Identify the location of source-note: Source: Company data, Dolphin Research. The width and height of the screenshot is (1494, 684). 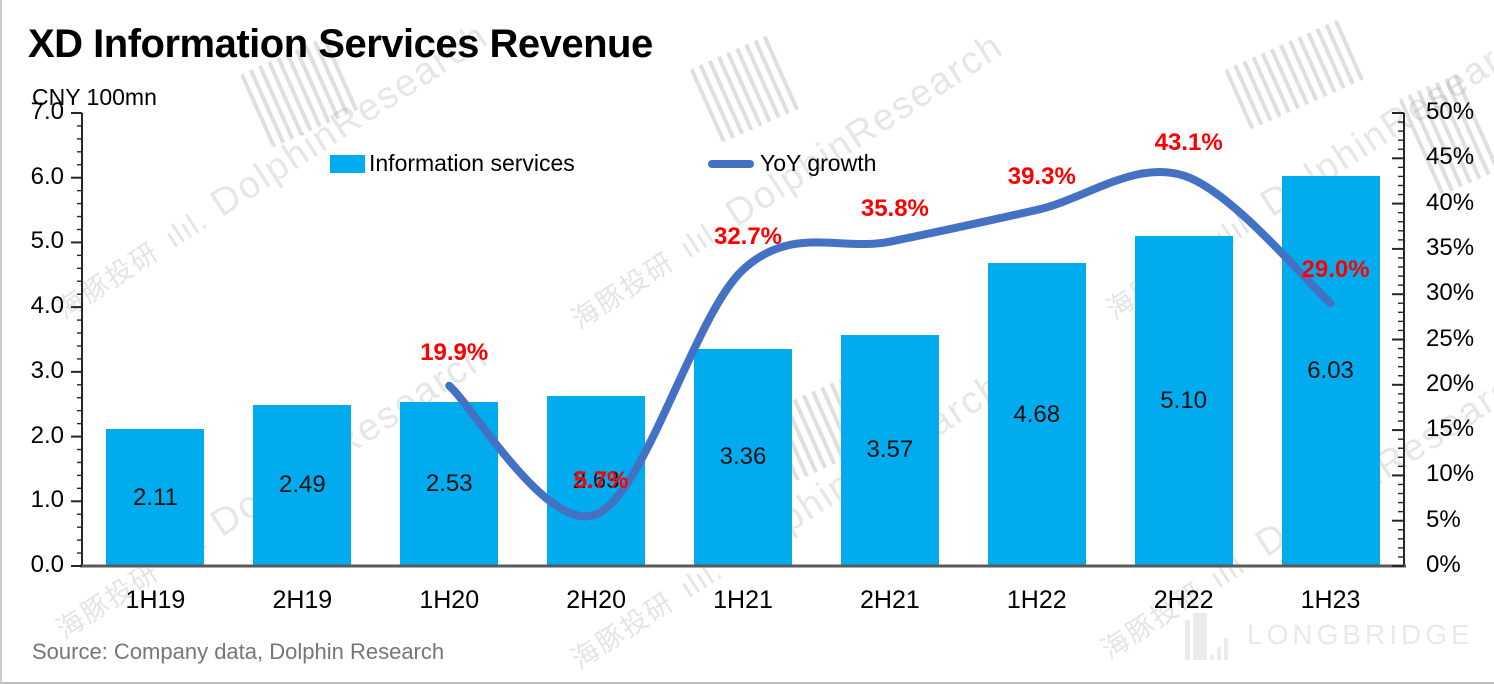
(238, 651).